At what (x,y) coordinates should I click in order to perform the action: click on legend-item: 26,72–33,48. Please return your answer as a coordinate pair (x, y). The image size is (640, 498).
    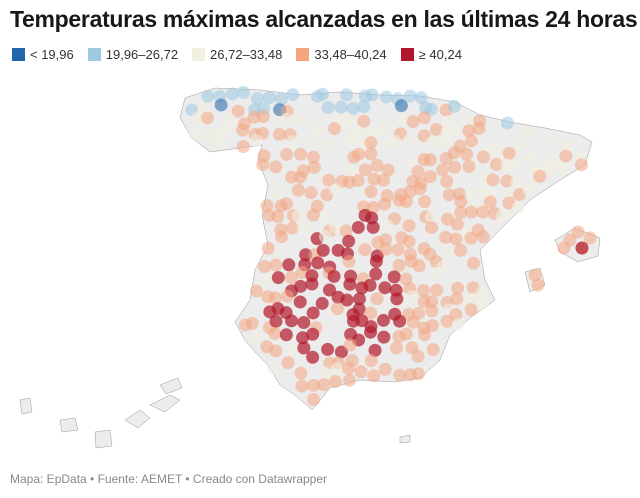
    Looking at the image, I should click on (237, 54).